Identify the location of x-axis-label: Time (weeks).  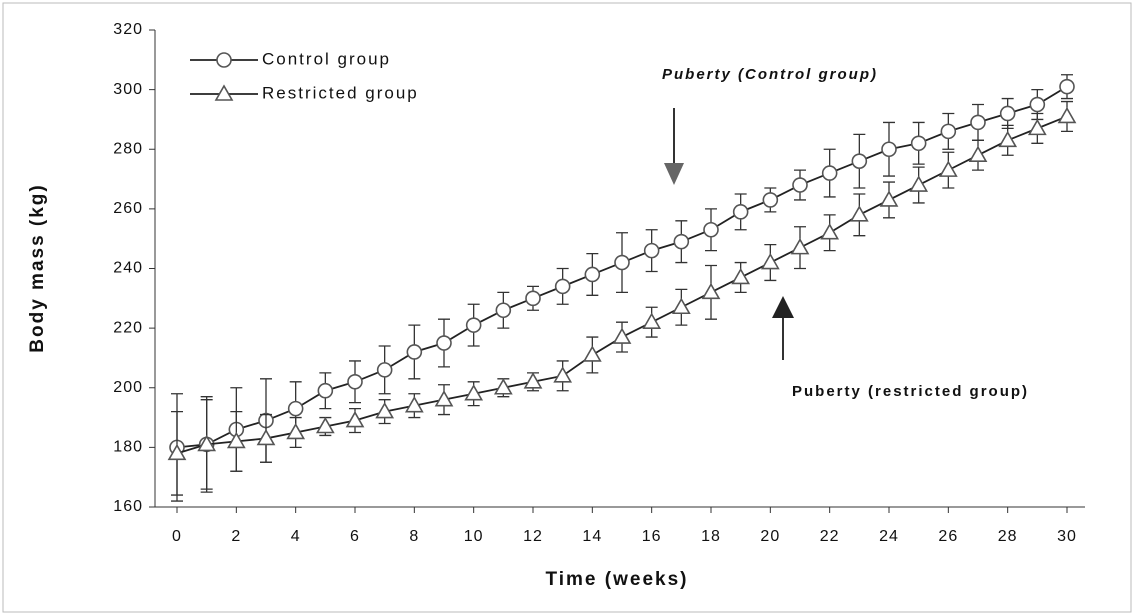
(617, 579).